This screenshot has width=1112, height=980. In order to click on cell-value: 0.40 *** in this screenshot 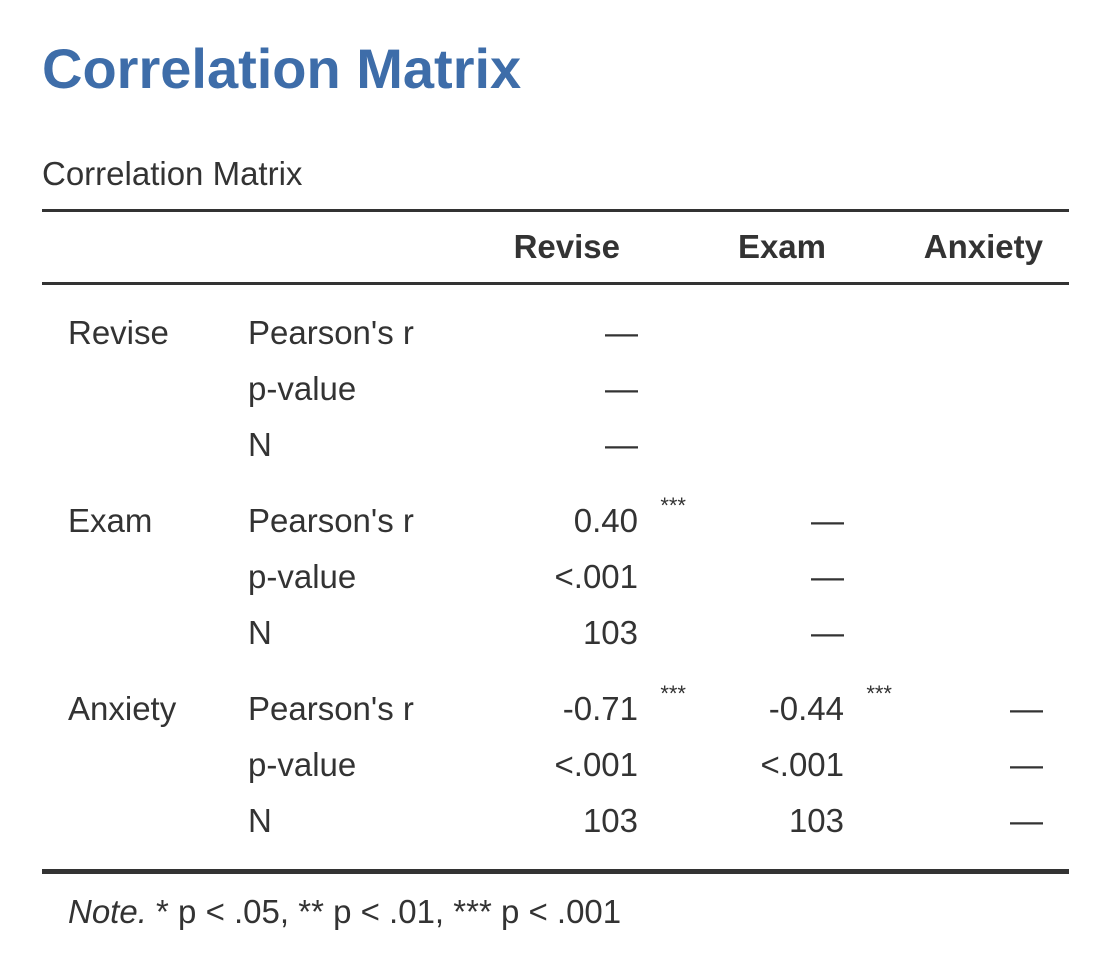, I will do `click(563, 521)`.